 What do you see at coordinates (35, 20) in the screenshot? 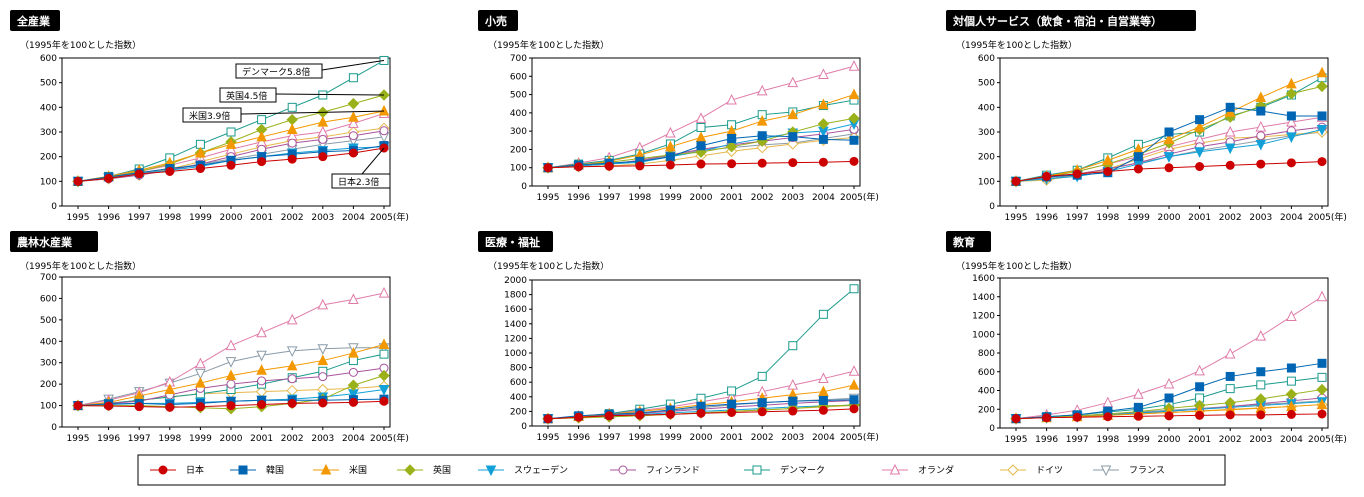
I see `chart-title: 全産業` at bounding box center [35, 20].